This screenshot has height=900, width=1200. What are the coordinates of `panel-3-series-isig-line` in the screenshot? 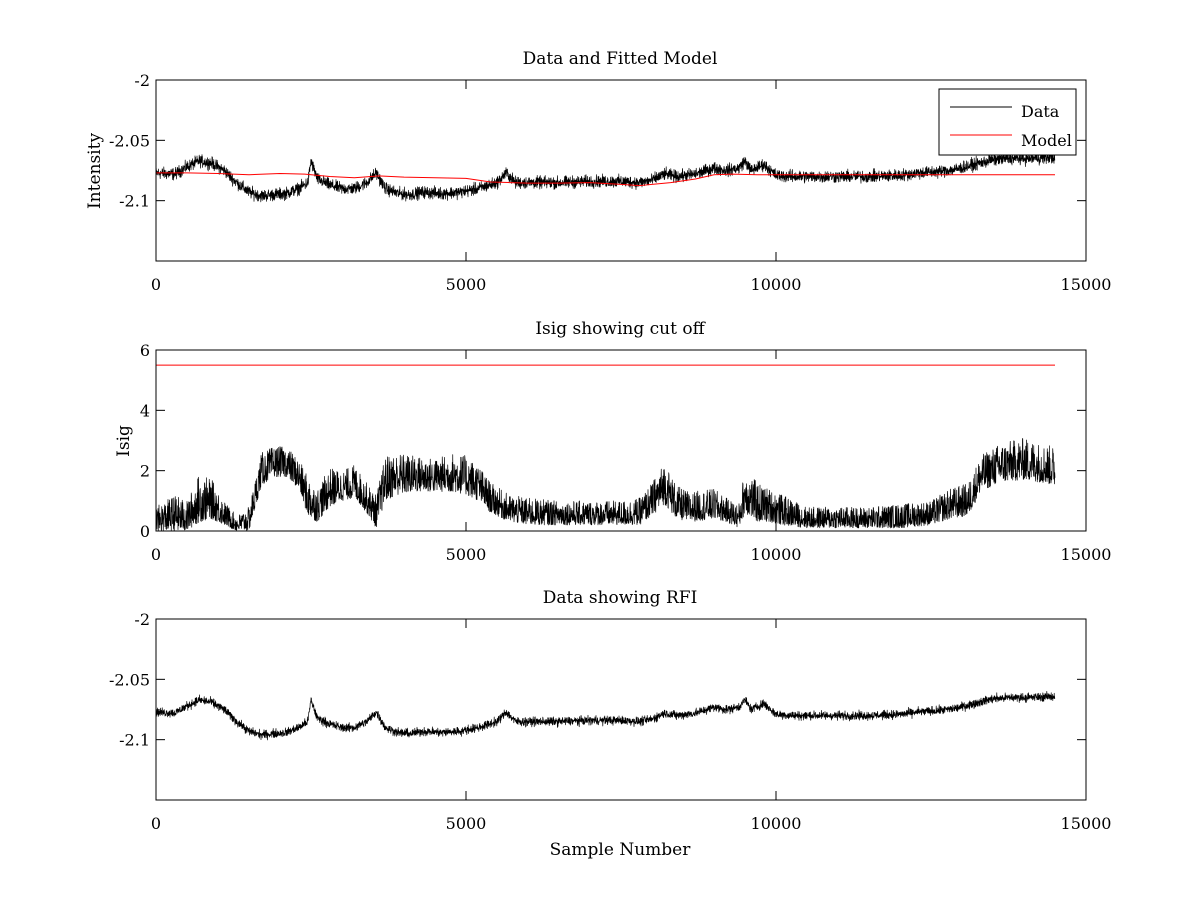 It's located at (605, 716).